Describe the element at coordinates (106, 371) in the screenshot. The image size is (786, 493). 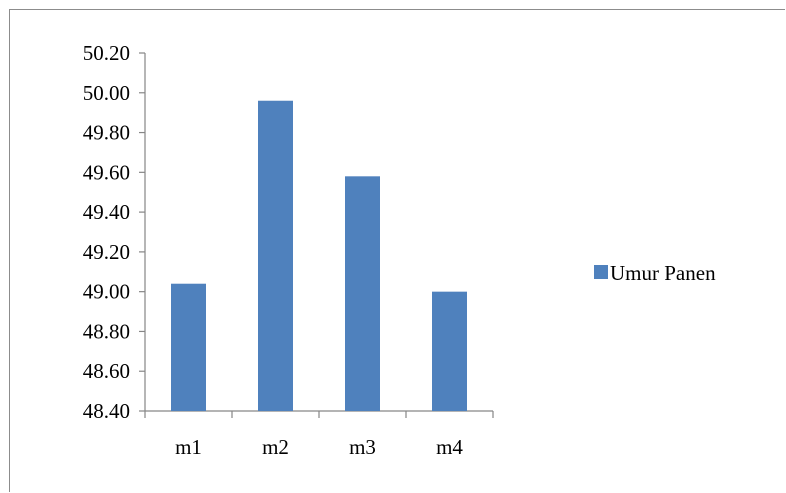
I see `y-tick-label: 48.60` at that location.